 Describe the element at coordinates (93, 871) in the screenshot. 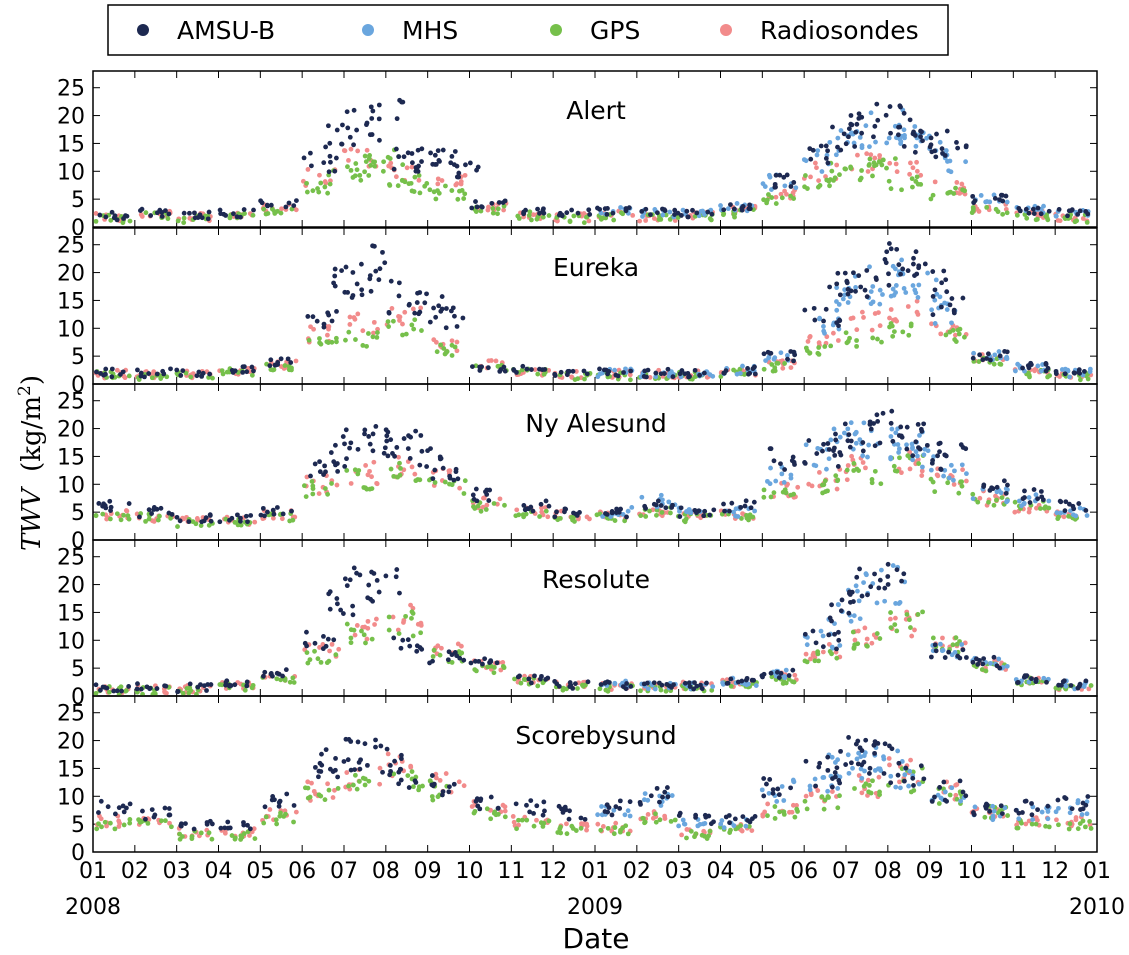

I see `x-tick-label: 01` at that location.